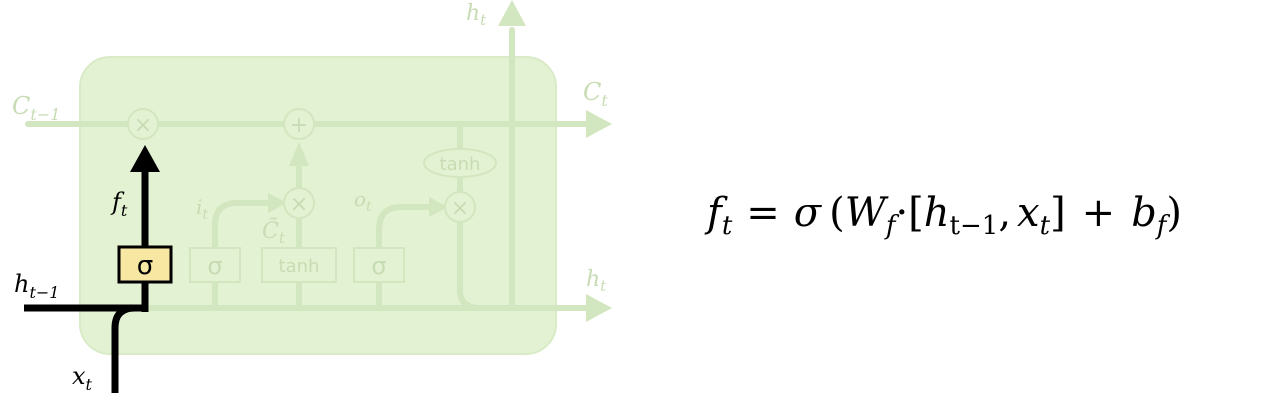 This screenshot has width=1261, height=409. I want to click on label-c-tilde: C̃t, so click(274, 232).